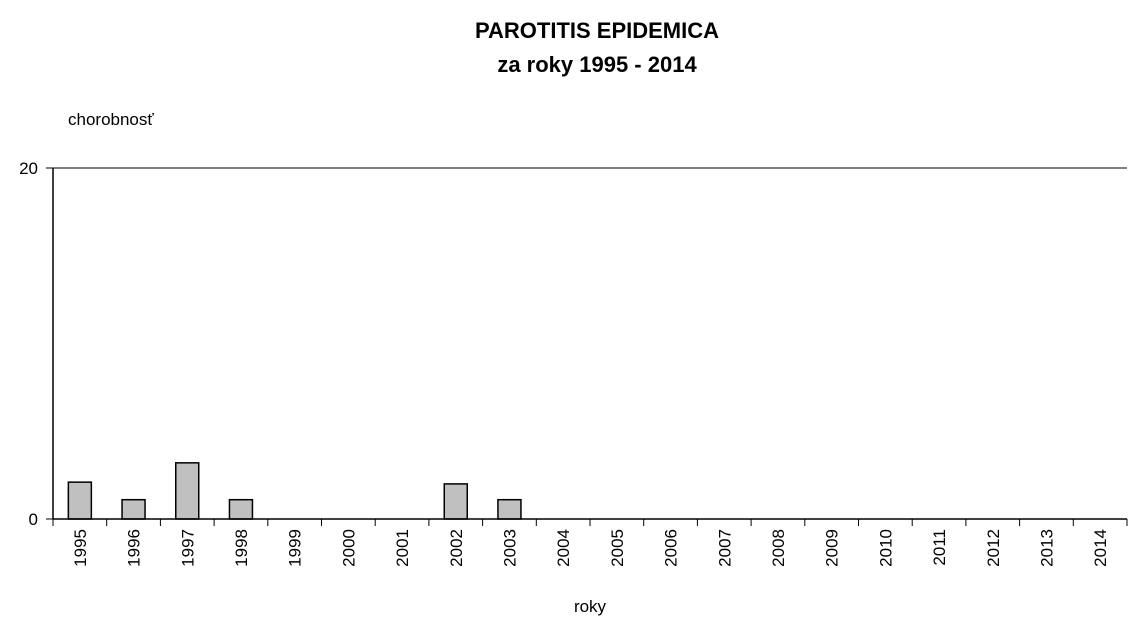 The width and height of the screenshot is (1129, 622). Describe the element at coordinates (187, 548) in the screenshot. I see `x-tick-label: 1997` at that location.